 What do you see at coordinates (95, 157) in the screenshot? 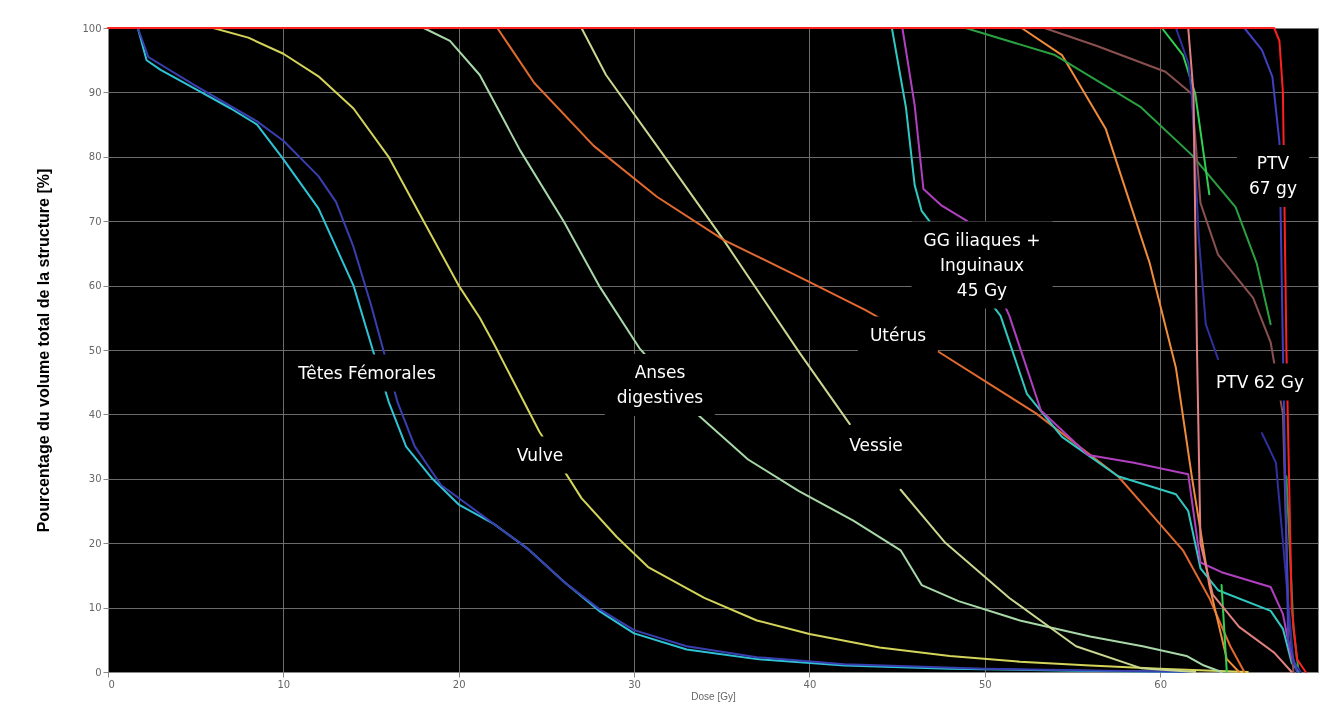
I see `y-tick-label: 80` at bounding box center [95, 157].